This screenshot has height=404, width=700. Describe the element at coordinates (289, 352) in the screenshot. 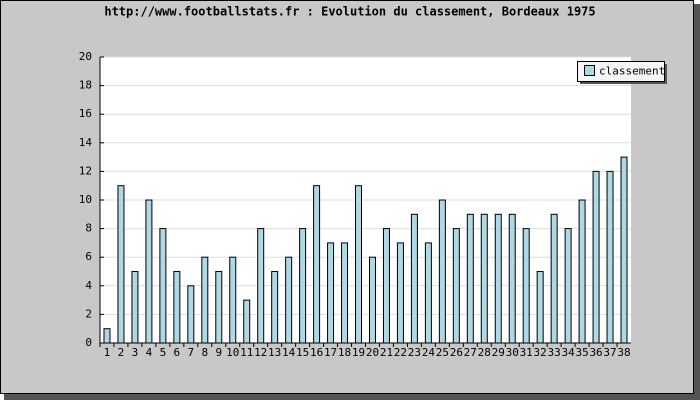

I see `x-tick-label: 14` at that location.